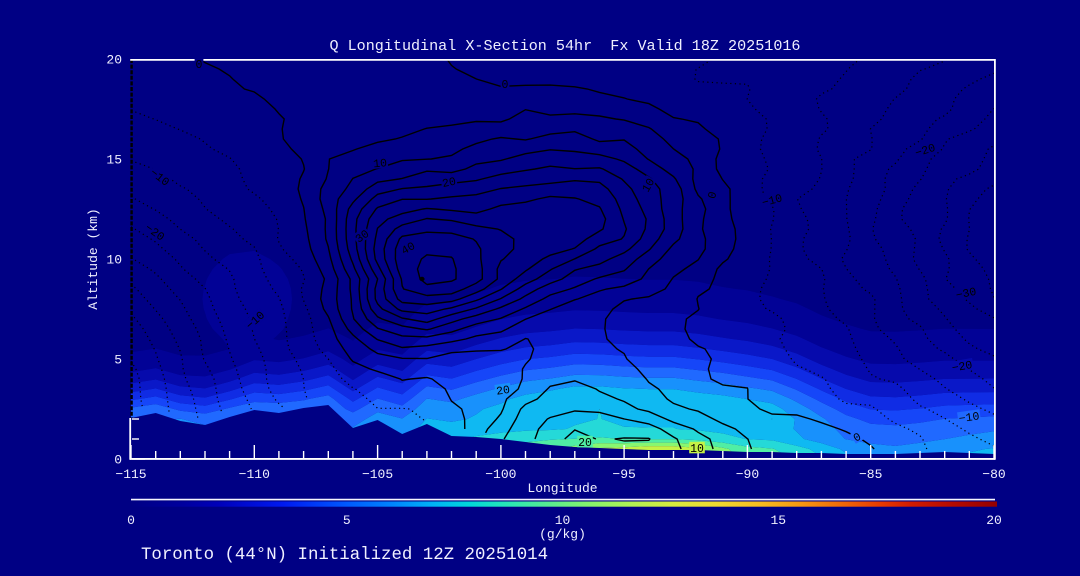  I want to click on svg-text: −100, so click(500, 474).